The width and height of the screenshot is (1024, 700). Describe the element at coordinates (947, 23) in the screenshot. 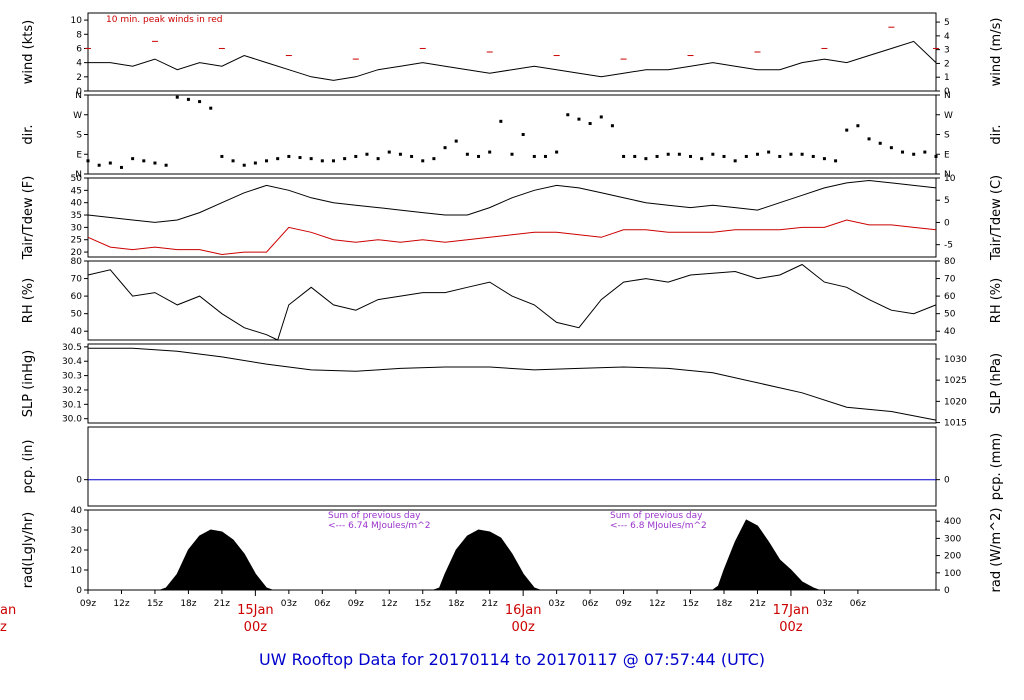

I see `ytick-label-right: 5` at that location.